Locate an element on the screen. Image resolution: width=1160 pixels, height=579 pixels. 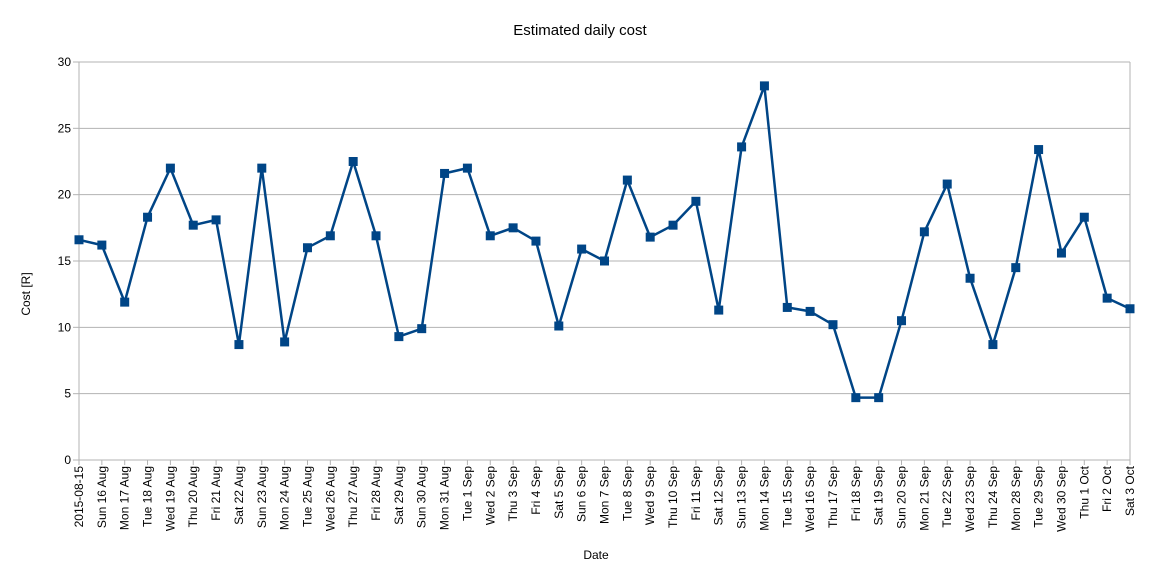
x-tick-label: Sun 30 Aug is located at coordinates (422, 497).